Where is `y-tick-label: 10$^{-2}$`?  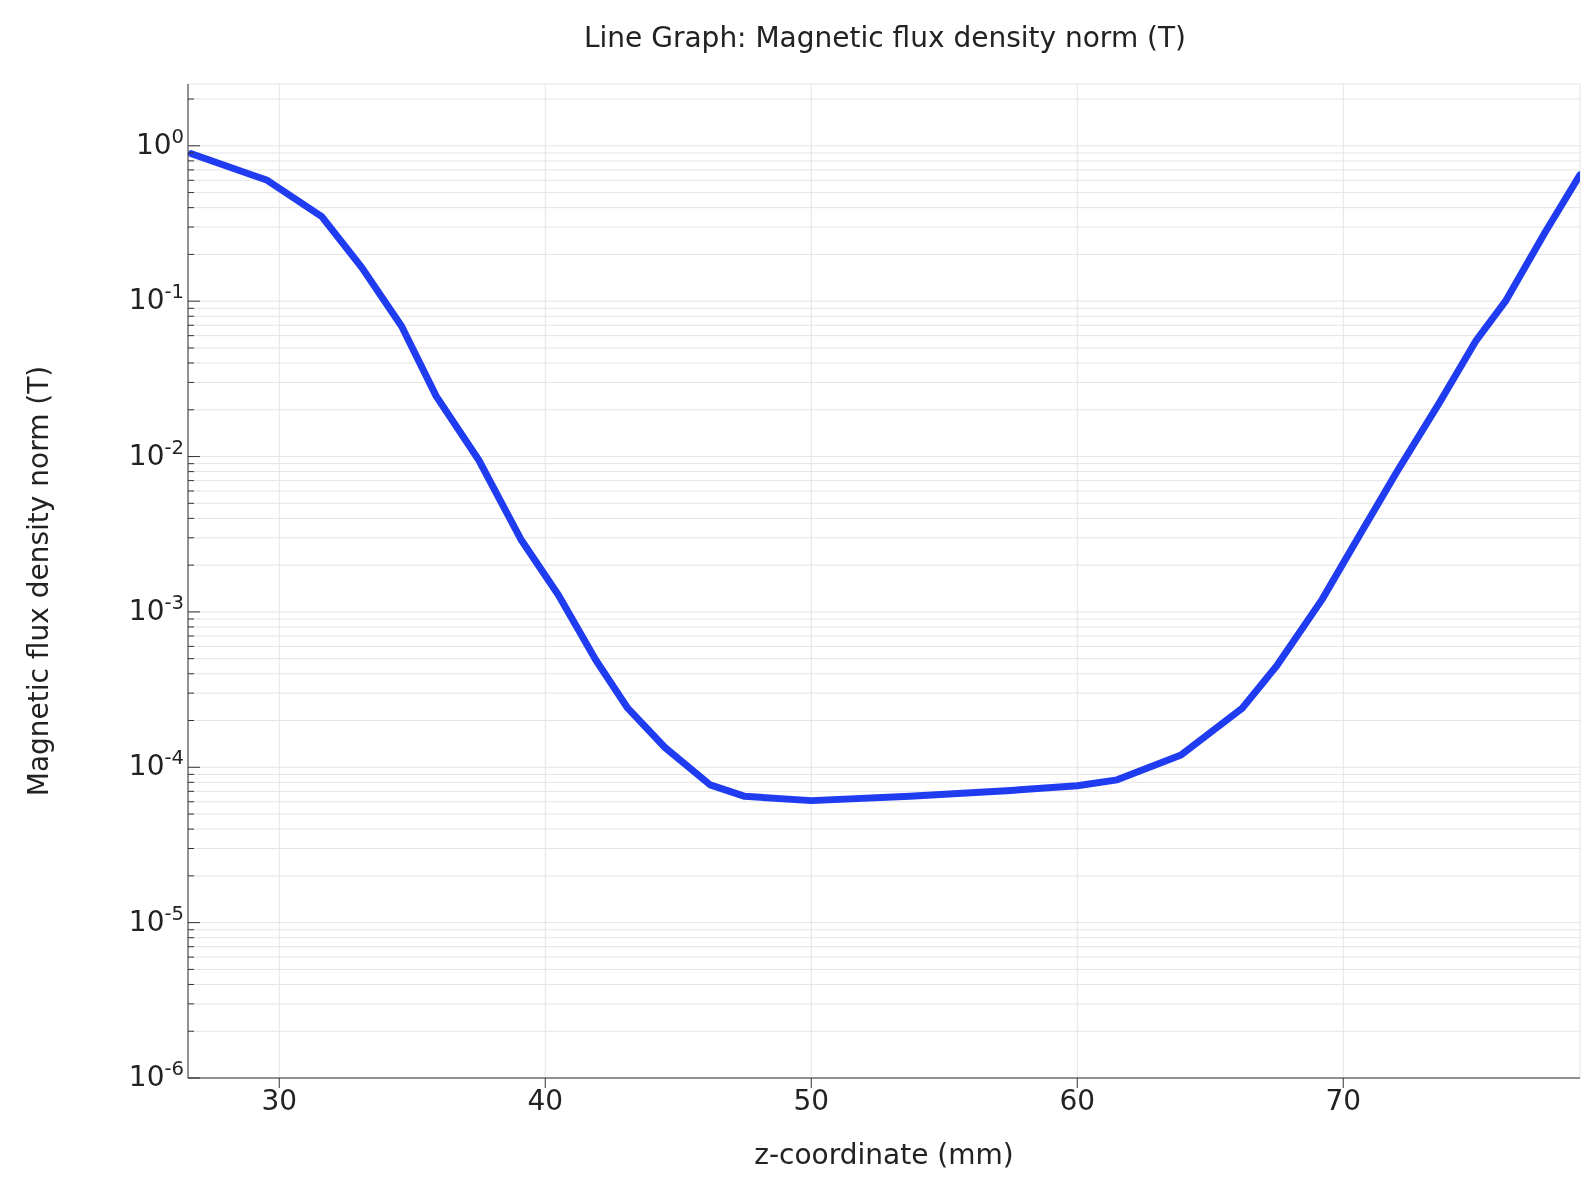 y-tick-label: 10$^{-2}$ is located at coordinates (156, 453).